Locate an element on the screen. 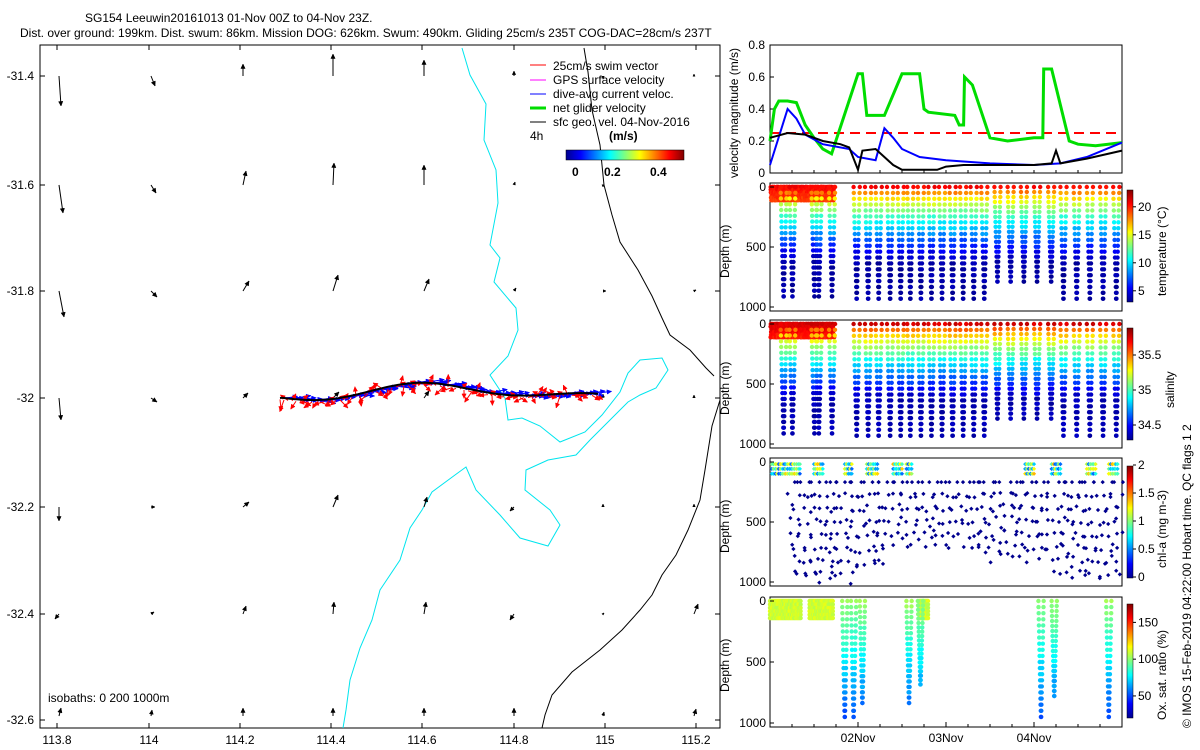  colorbar-tick-label: 35 is located at coordinates (1145, 390).